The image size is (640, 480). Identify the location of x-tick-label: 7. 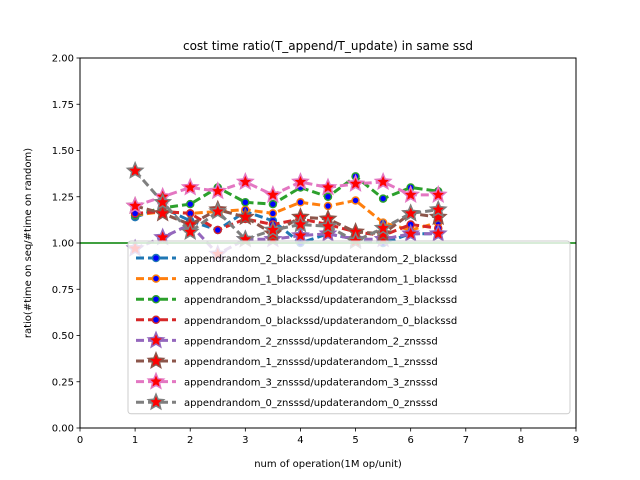
(466, 440).